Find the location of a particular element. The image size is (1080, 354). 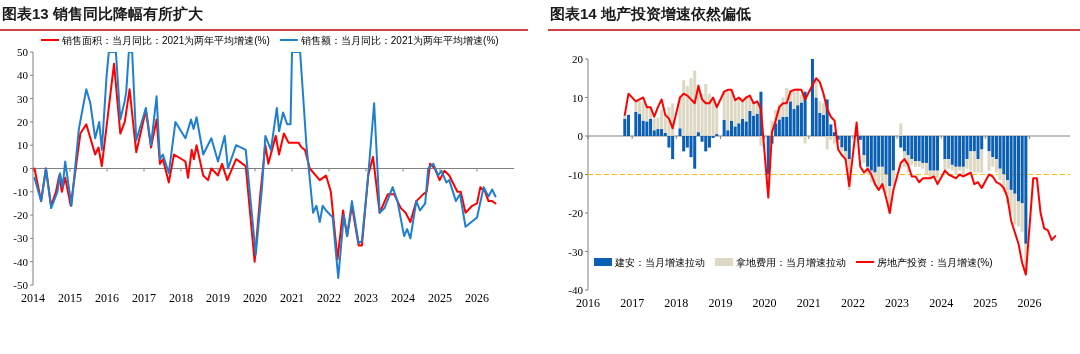

legend-label: 建安：当月增速拉动 is located at coordinates (659, 262).